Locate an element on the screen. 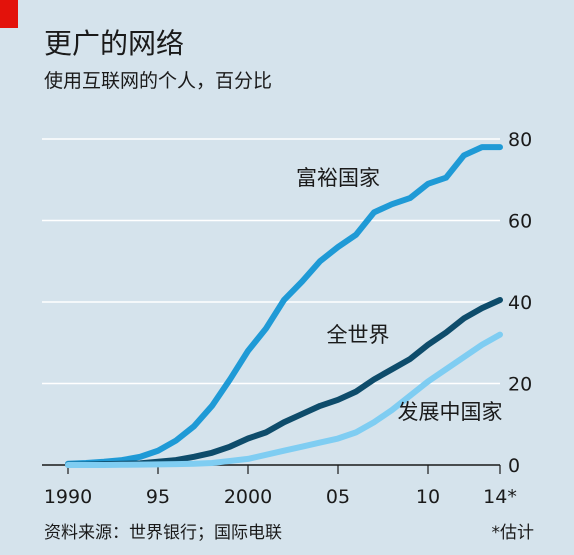 This screenshot has height=555, width=574. y-tick-label-80: 80 is located at coordinates (520, 140).